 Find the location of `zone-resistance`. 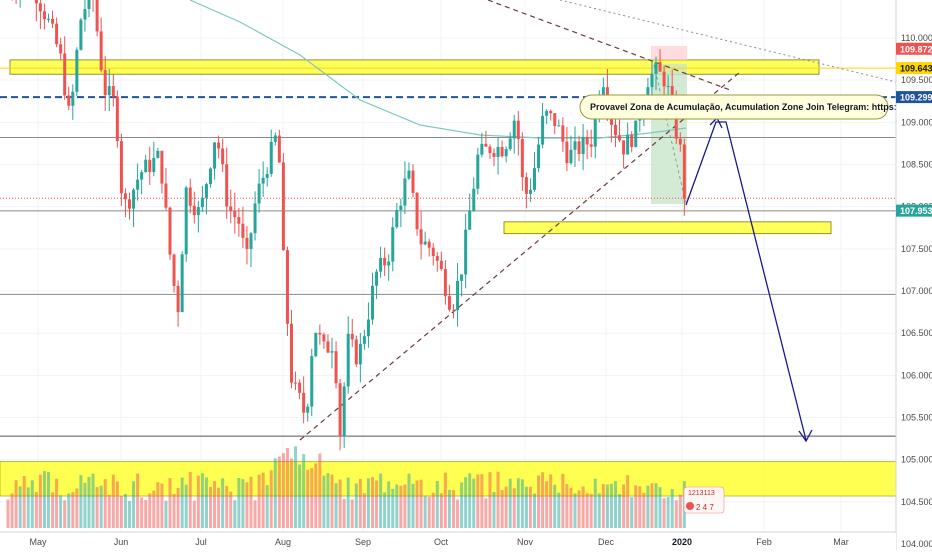

zone-resistance is located at coordinates (414, 67).